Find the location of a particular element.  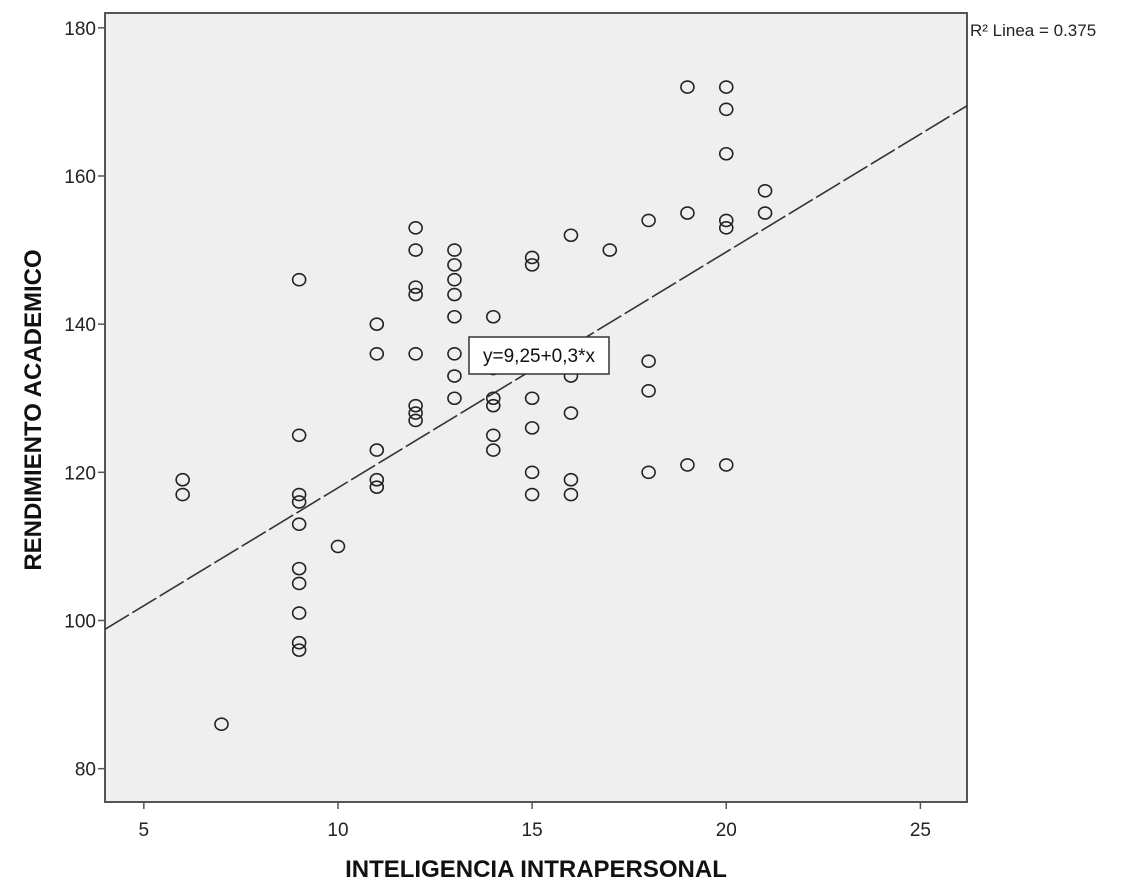

y-tick-label: 120 is located at coordinates (80, 473).